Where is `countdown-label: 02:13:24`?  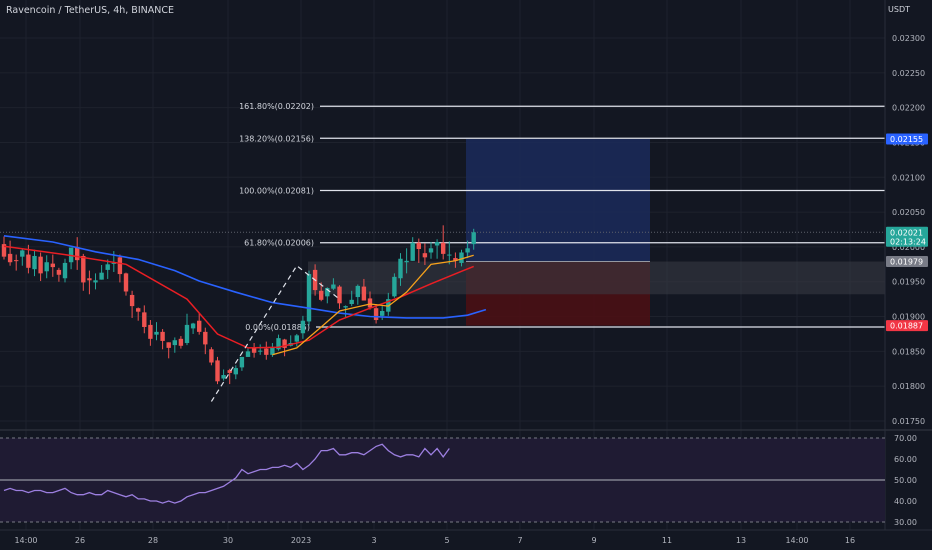
countdown-label: 02:13:24 is located at coordinates (908, 241).